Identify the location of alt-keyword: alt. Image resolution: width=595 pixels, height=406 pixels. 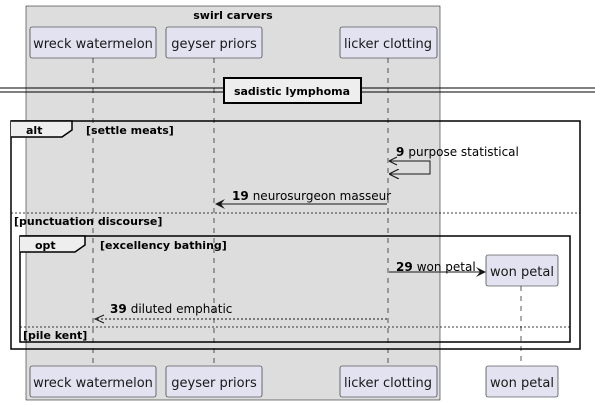
(34, 130).